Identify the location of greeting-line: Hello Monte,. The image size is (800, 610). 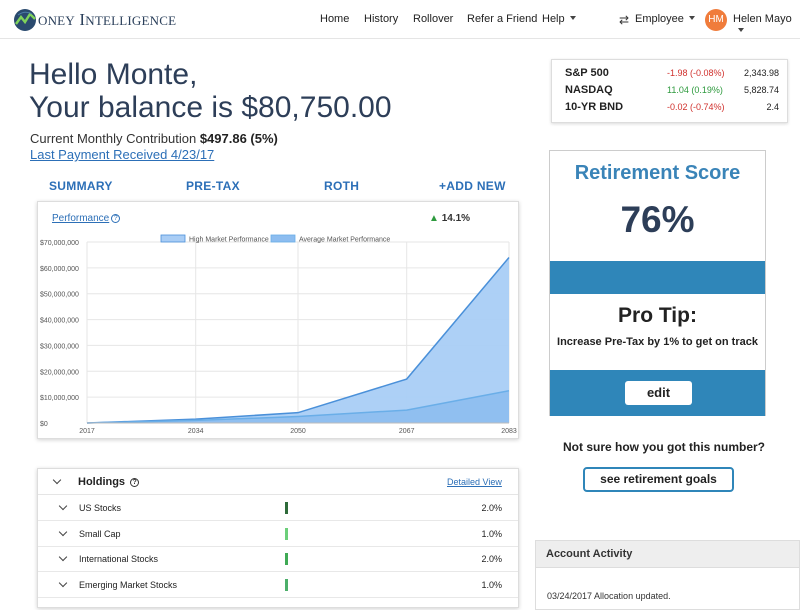
(113, 74).